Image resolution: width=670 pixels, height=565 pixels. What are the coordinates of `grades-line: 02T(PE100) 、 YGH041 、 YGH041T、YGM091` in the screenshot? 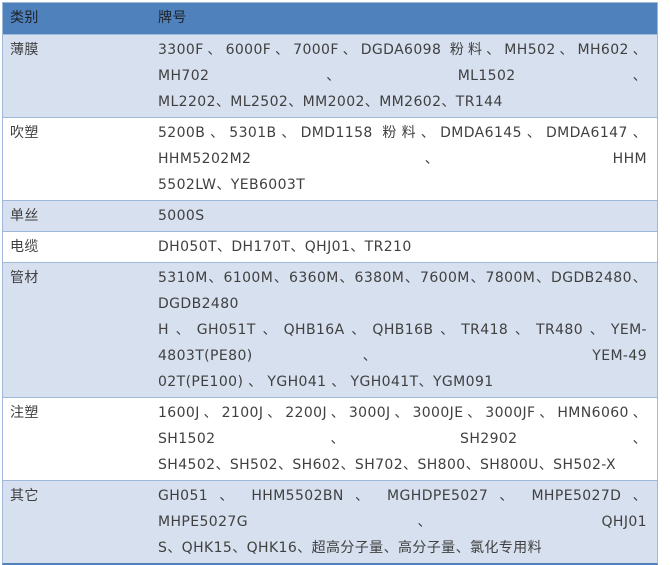 It's located at (326, 382).